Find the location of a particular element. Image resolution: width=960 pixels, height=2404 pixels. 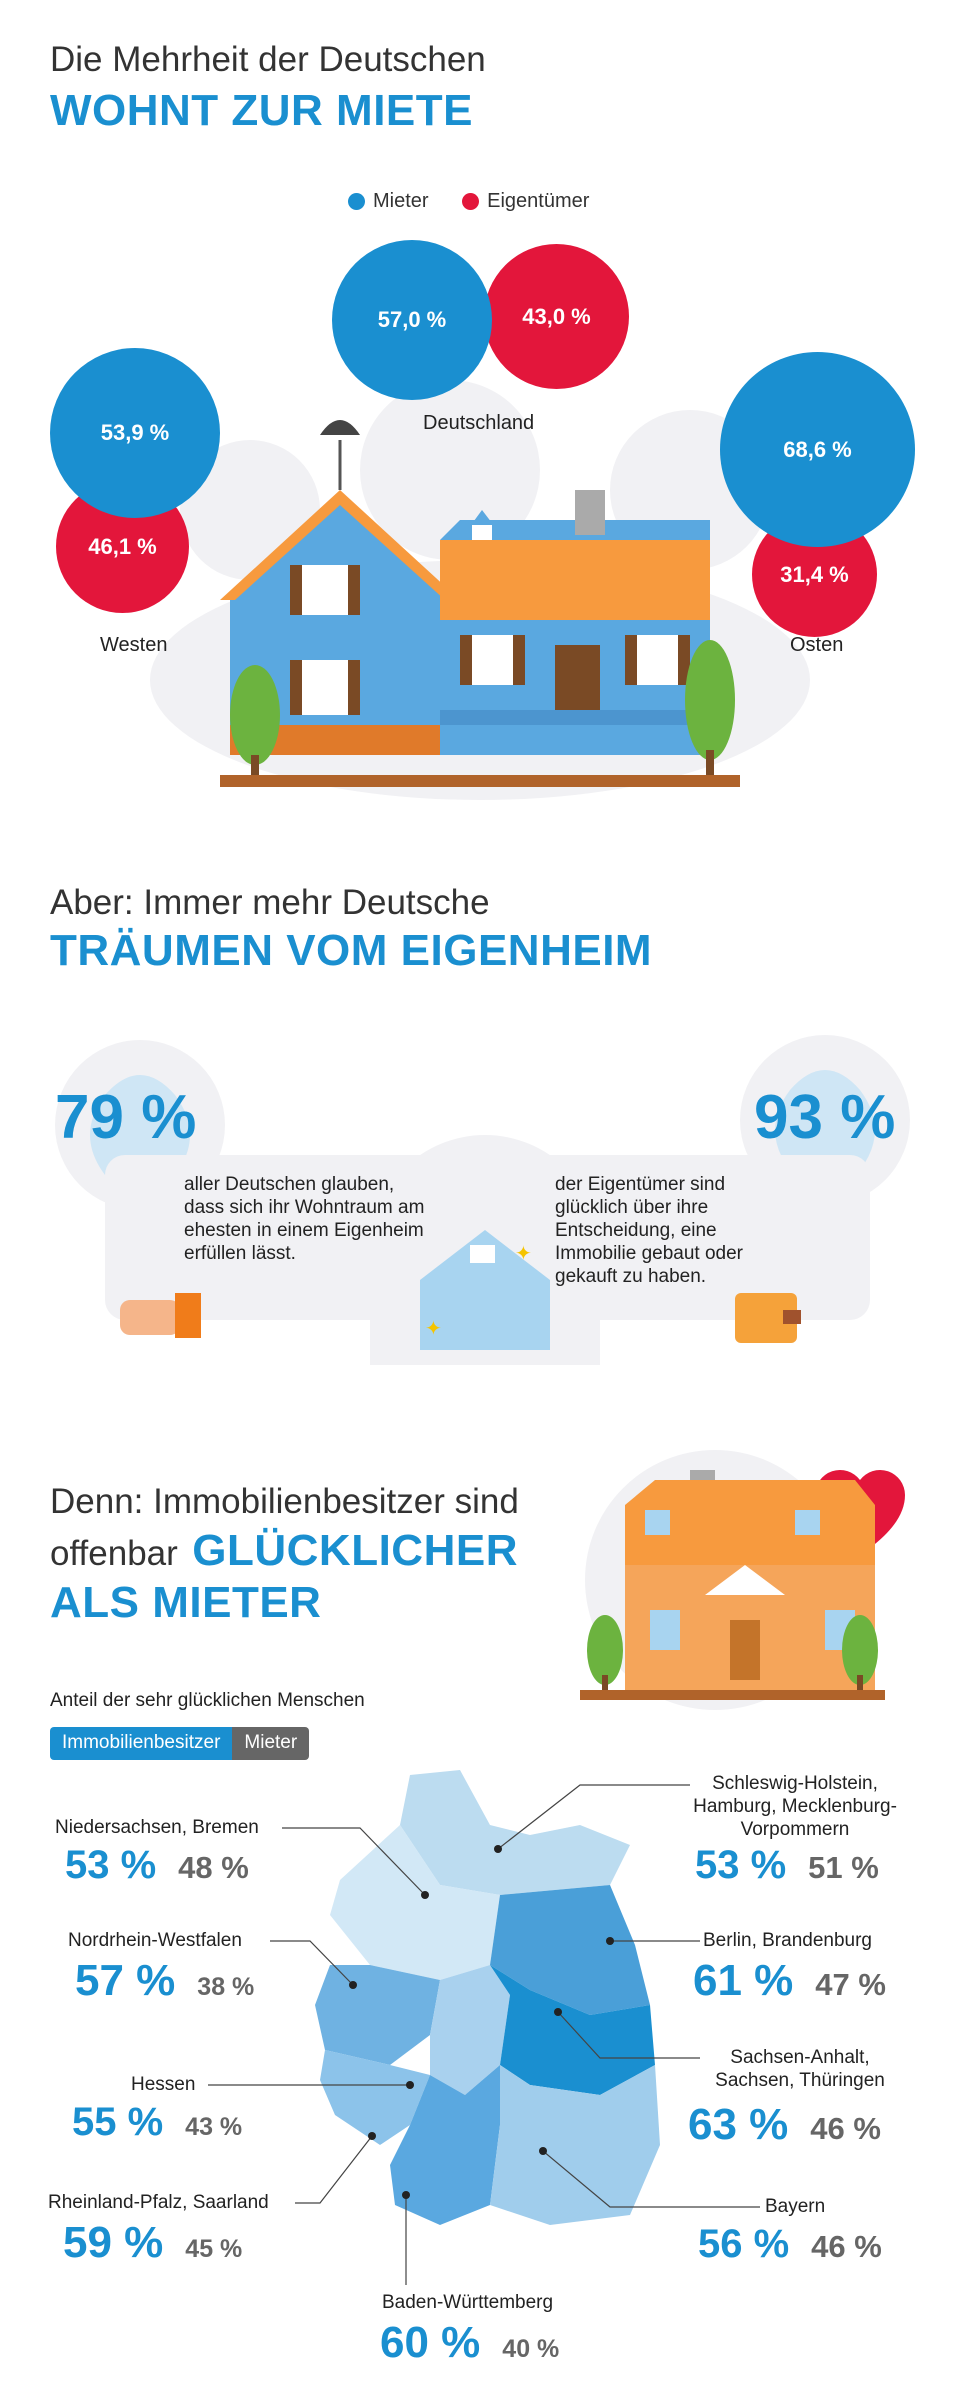

legend-owner-label: Eigentümer is located at coordinates (538, 201).